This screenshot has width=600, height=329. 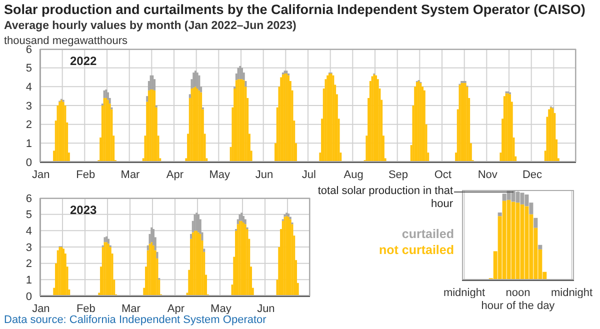 I want to click on x-tick-label: Dec, so click(x=532, y=174).